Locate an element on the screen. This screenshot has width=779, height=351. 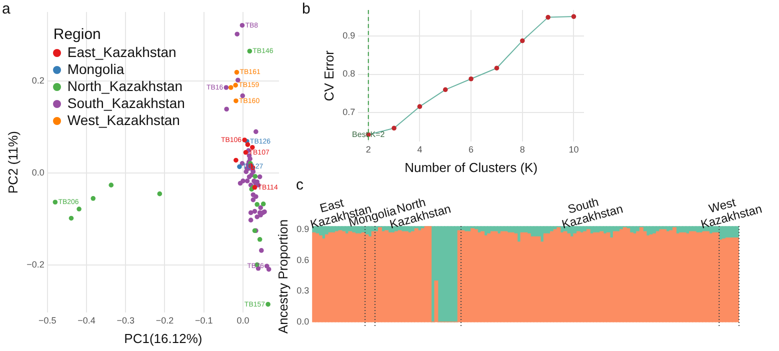
x-tick-label: −0.4 is located at coordinates (87, 320).